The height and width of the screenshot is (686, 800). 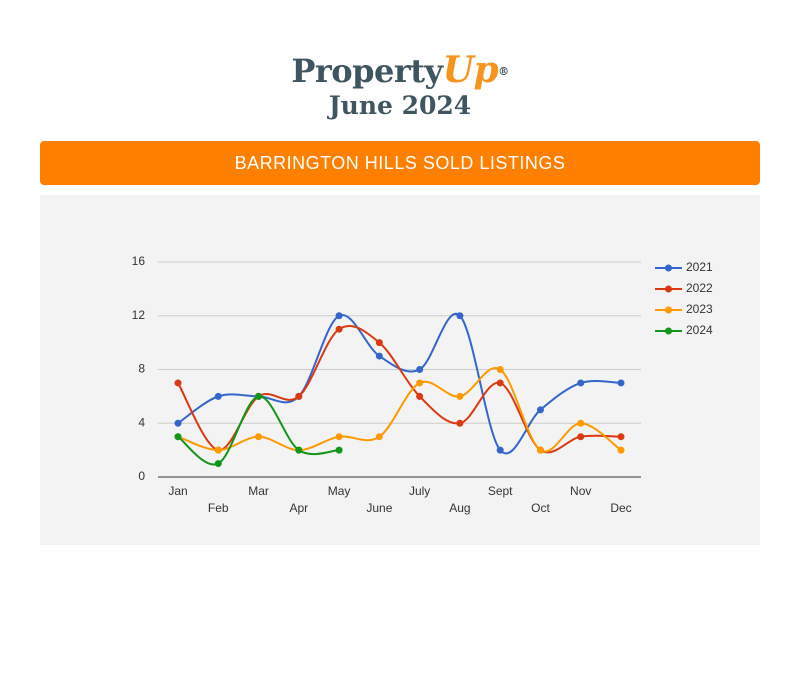 What do you see at coordinates (699, 267) in the screenshot?
I see `legend-label: 2021` at bounding box center [699, 267].